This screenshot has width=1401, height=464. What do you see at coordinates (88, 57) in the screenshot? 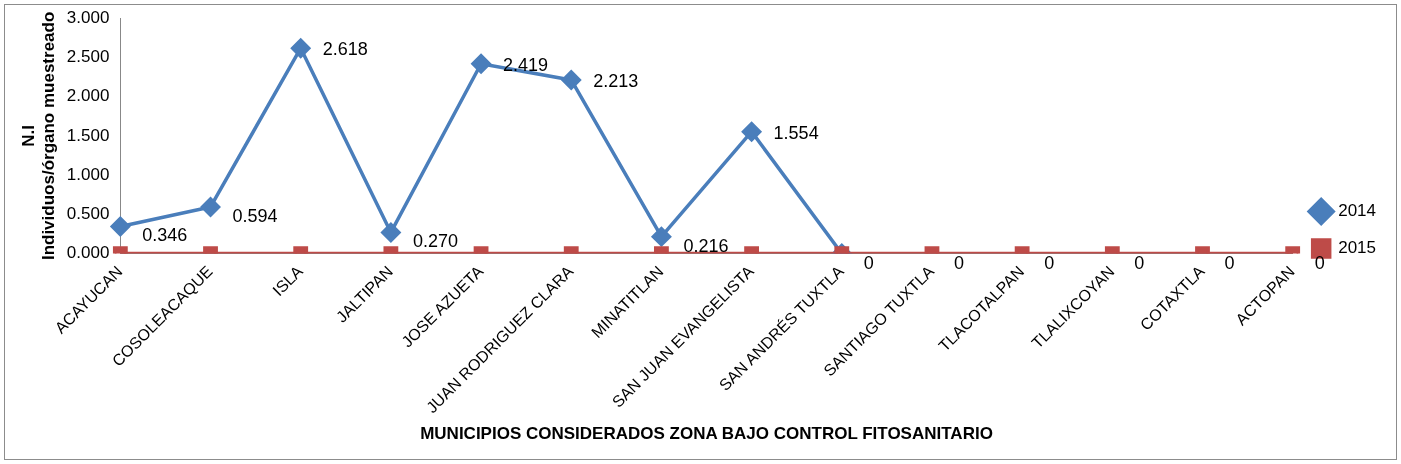
I see `y-tick-label: 2.500` at bounding box center [88, 57].